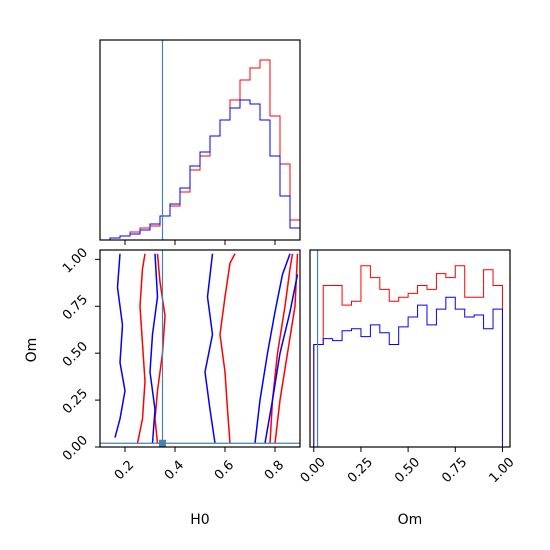 This screenshot has height=550, width=550. I want to click on om-xtick-label: 0.75, so click(454, 470).